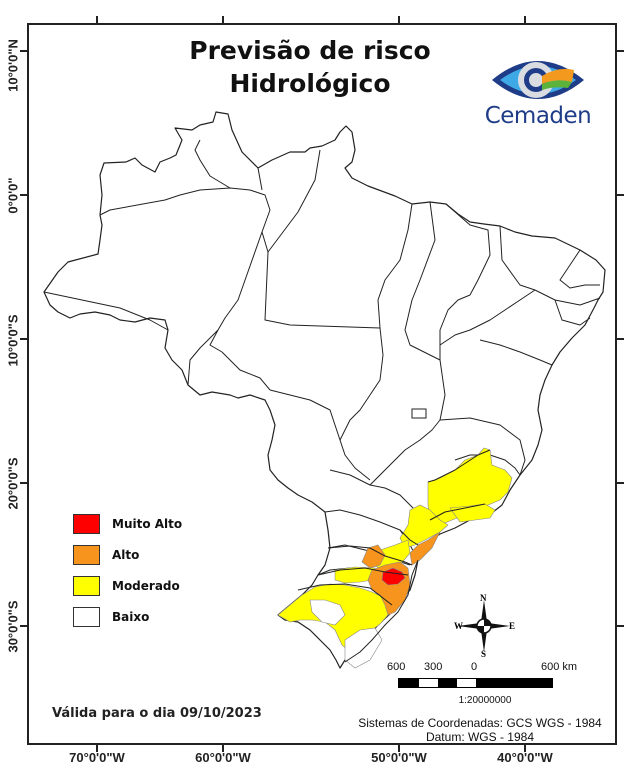 This screenshot has height=768, width=642. I want to click on scale-label-600-km: 600 km, so click(559, 667).